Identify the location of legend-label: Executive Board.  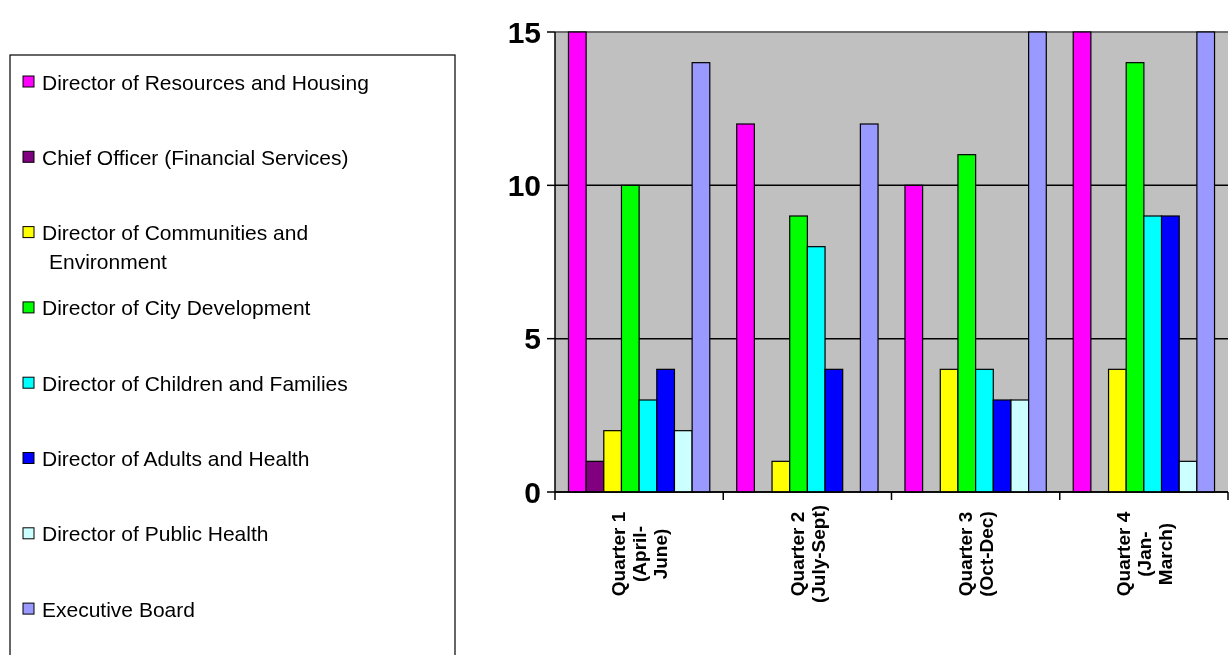
(118, 609).